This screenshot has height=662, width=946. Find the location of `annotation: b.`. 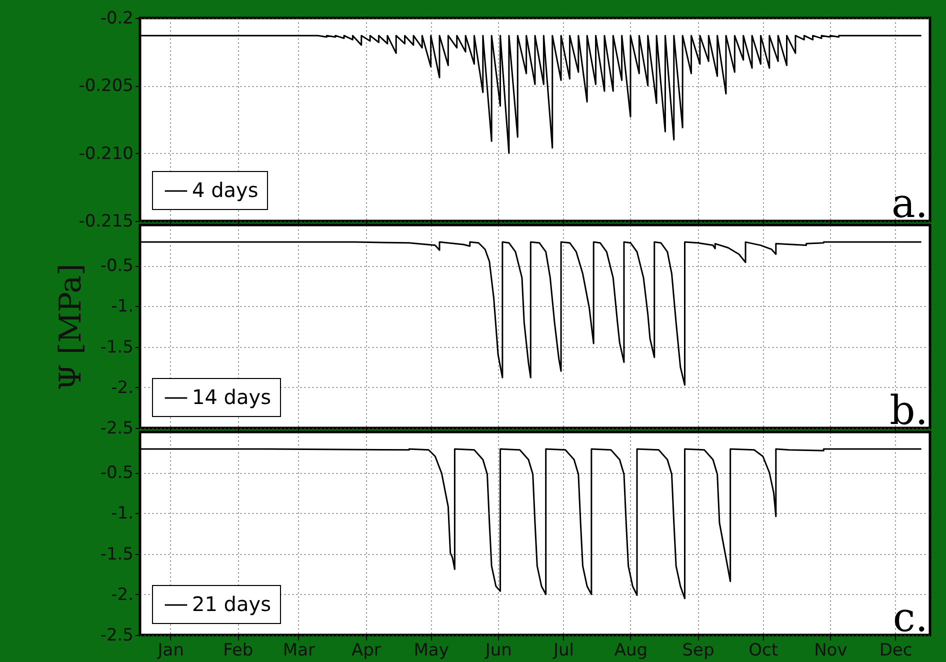

annotation: b. is located at coordinates (909, 411).